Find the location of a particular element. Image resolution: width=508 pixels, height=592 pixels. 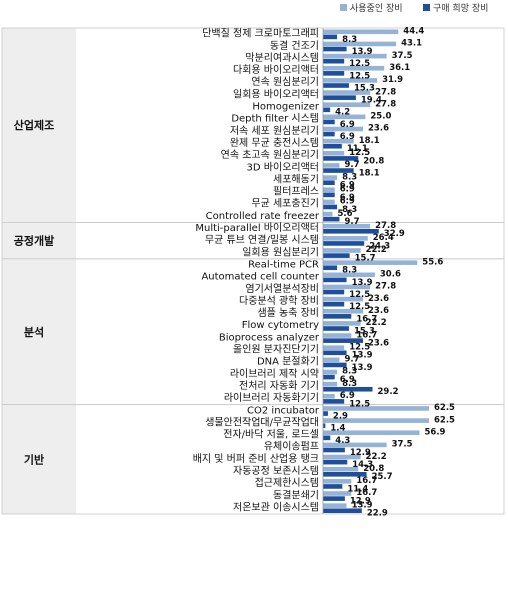

value-label-wanted: 14.3 is located at coordinates (362, 465).